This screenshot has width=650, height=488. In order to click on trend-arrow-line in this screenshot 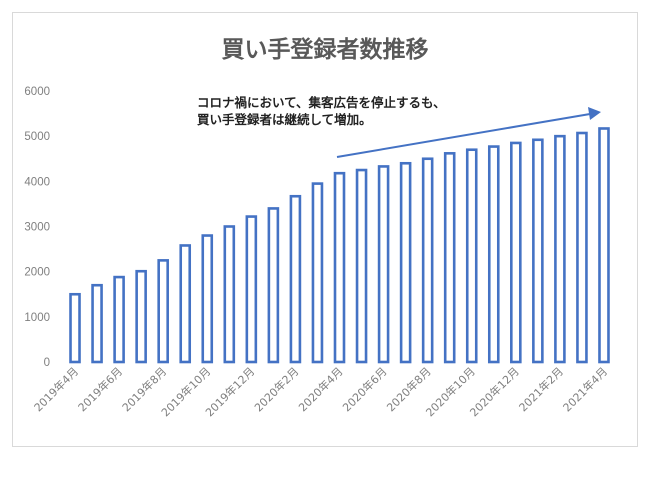, I will do `click(463, 135)`.